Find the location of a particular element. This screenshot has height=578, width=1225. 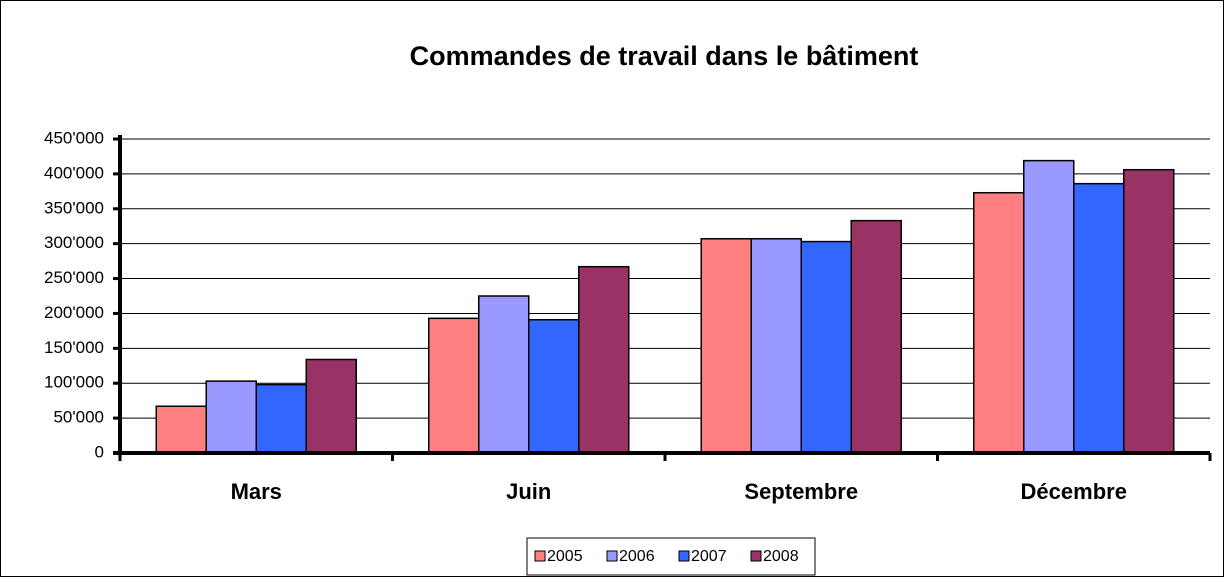

x-tick-label: Décembre is located at coordinates (1074, 491).